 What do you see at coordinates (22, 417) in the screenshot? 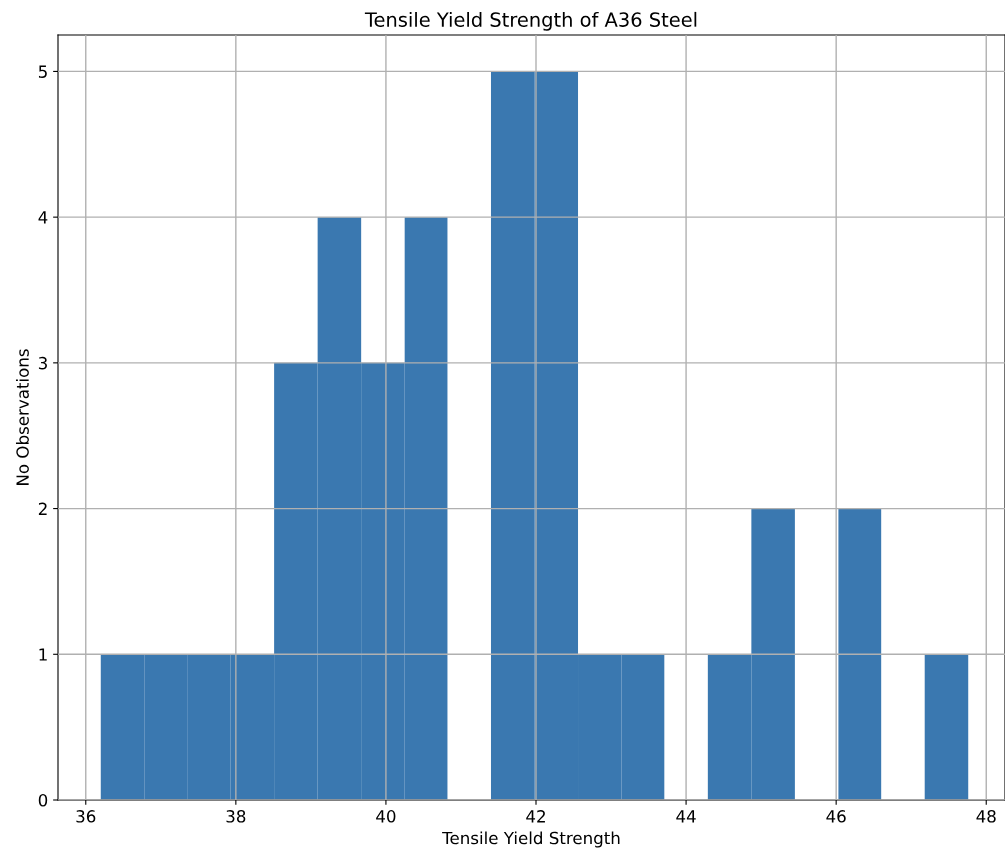
I see `y-axis-title: No Observations` at bounding box center [22, 417].